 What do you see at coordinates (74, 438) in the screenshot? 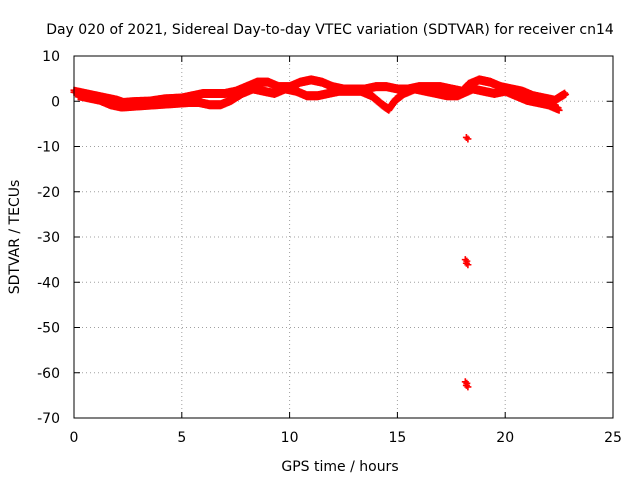
I see `x-tick-label: 0` at bounding box center [74, 438].